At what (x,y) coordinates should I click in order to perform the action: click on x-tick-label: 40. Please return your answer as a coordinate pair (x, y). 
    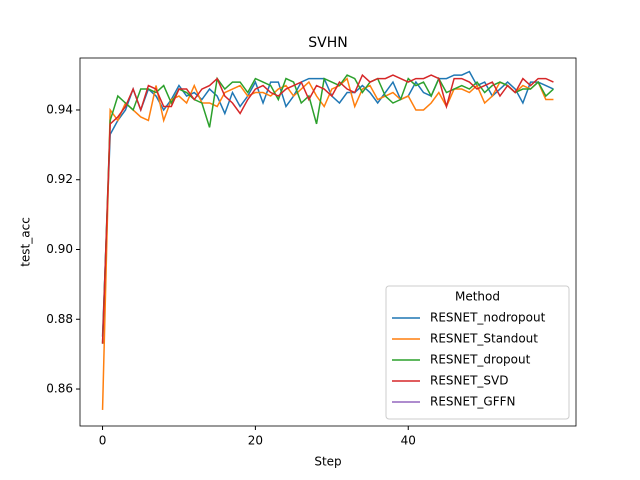
    Looking at the image, I should click on (408, 441).